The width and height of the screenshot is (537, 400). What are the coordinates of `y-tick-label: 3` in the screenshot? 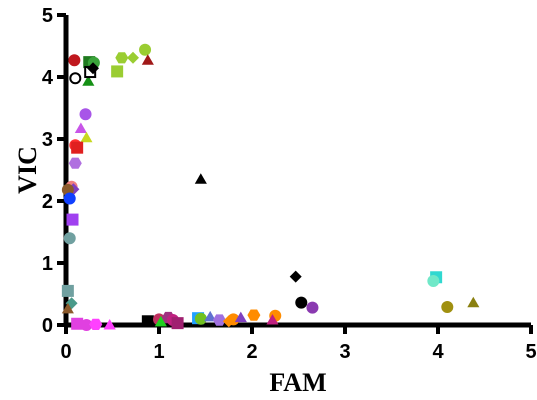 It's located at (47, 140).